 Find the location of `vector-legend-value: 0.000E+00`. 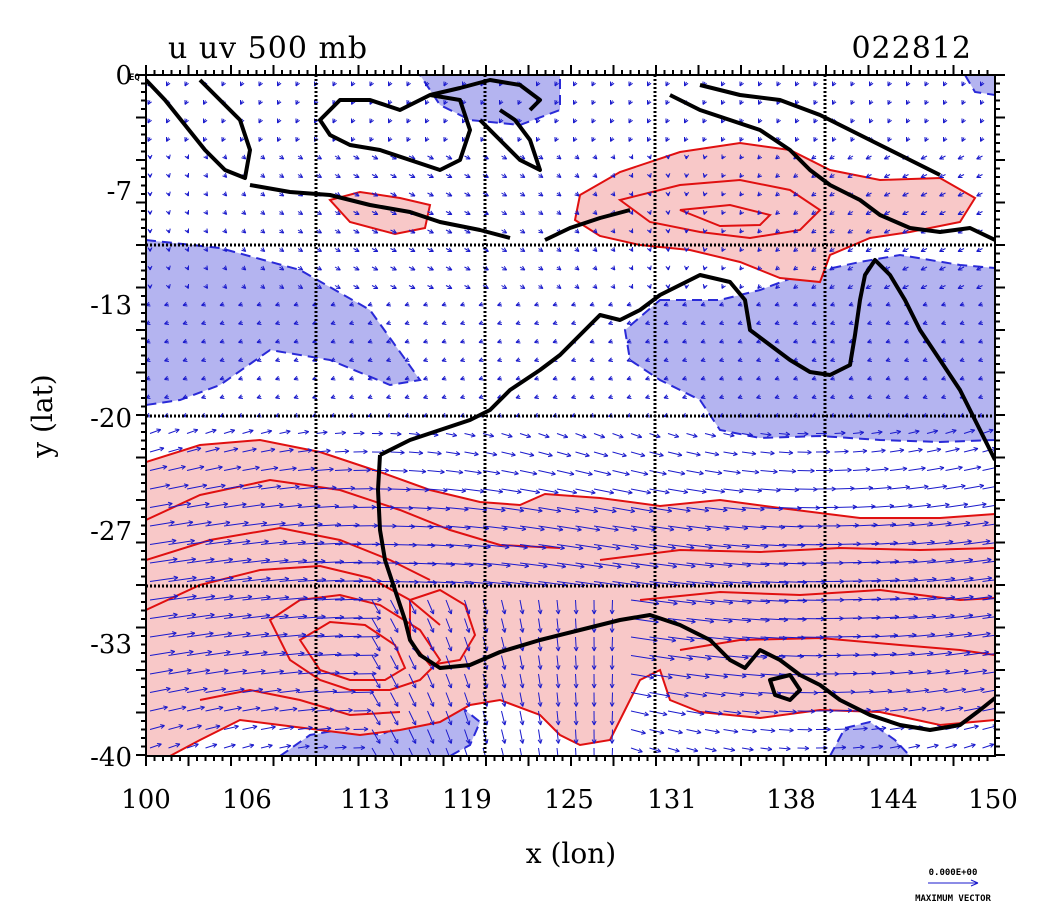

vector-legend-value: 0.000E+00 is located at coordinates (953, 873).